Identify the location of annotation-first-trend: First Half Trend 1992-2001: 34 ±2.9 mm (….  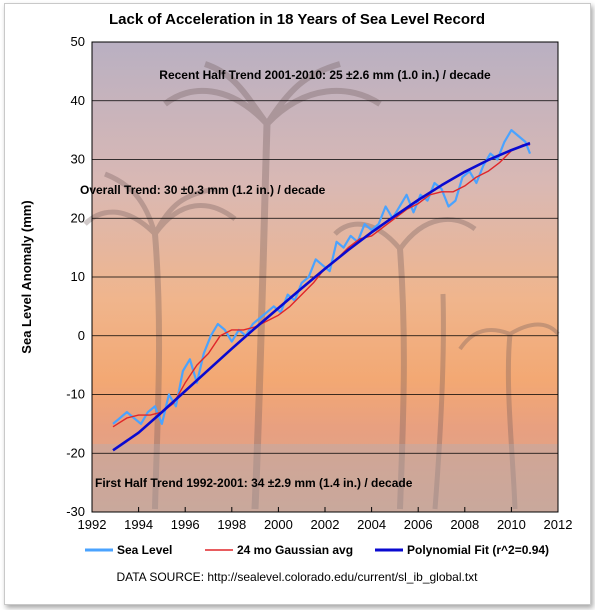
(254, 483).